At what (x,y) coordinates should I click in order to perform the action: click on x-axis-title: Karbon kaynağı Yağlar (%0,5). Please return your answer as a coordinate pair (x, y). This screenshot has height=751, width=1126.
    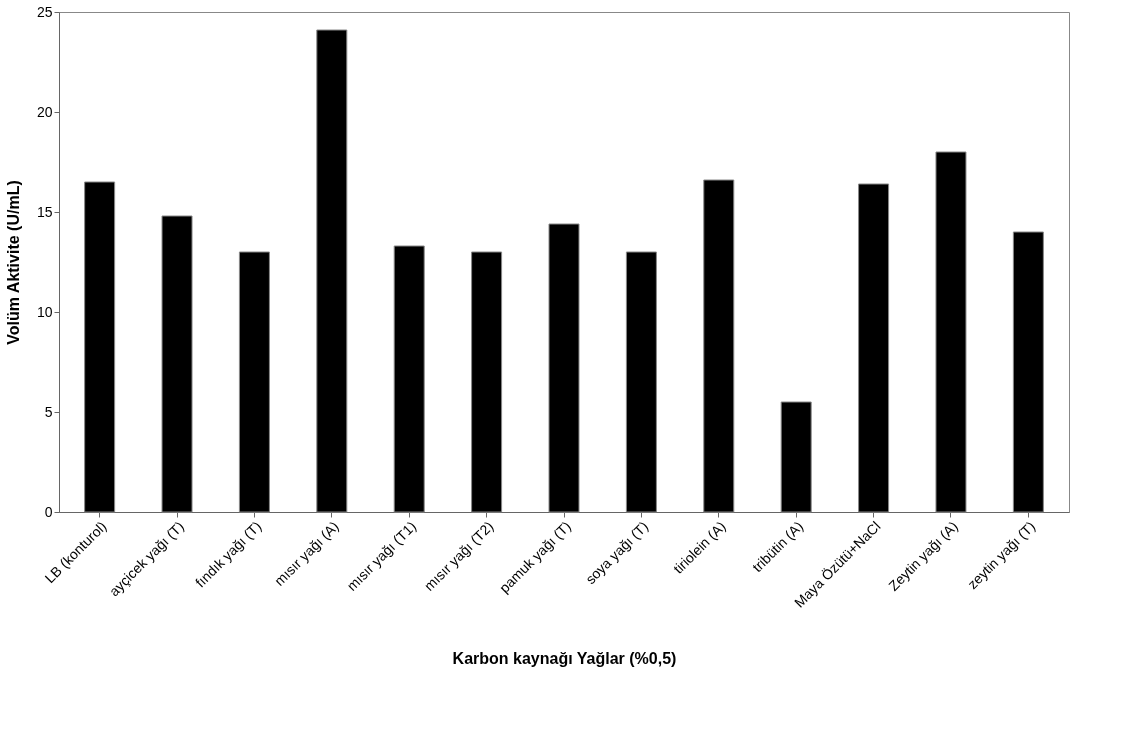
    Looking at the image, I should click on (564, 658).